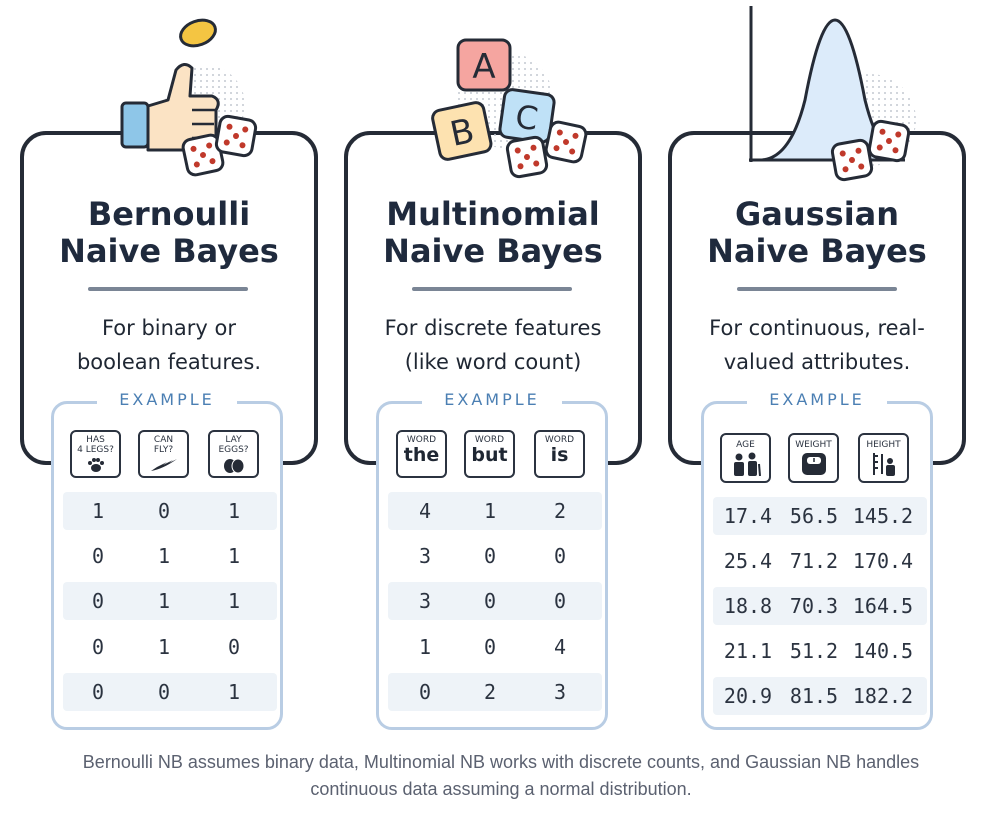 Image resolution: width=1002 pixels, height=817 pixels. Describe the element at coordinates (745, 458) in the screenshot. I see `feature-header-age: AGE` at that location.